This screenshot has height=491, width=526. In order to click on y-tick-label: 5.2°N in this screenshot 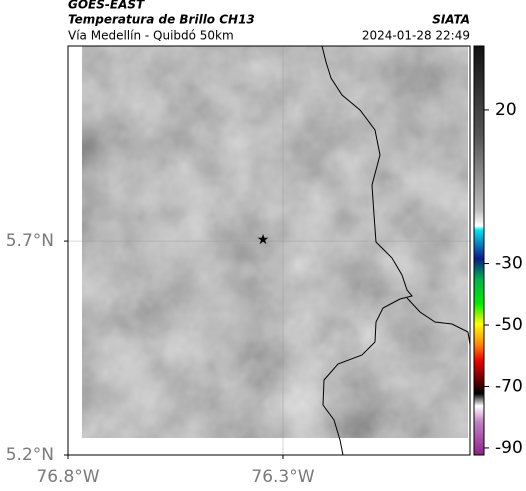, I will do `click(30, 455)`.